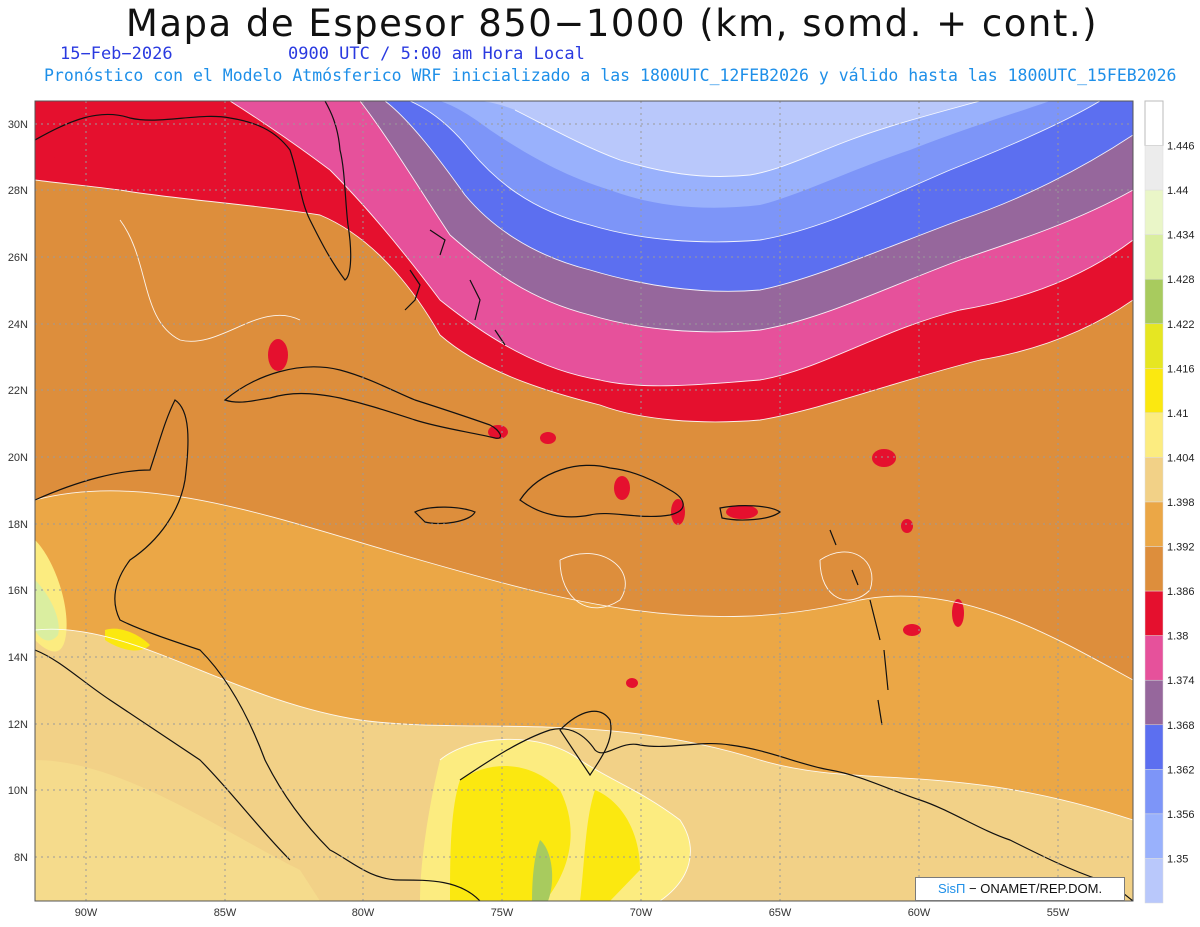 This screenshot has height=927, width=1200. Describe the element at coordinates (1181, 503) in the screenshot. I see `colorbar-label: 1.398` at that location.